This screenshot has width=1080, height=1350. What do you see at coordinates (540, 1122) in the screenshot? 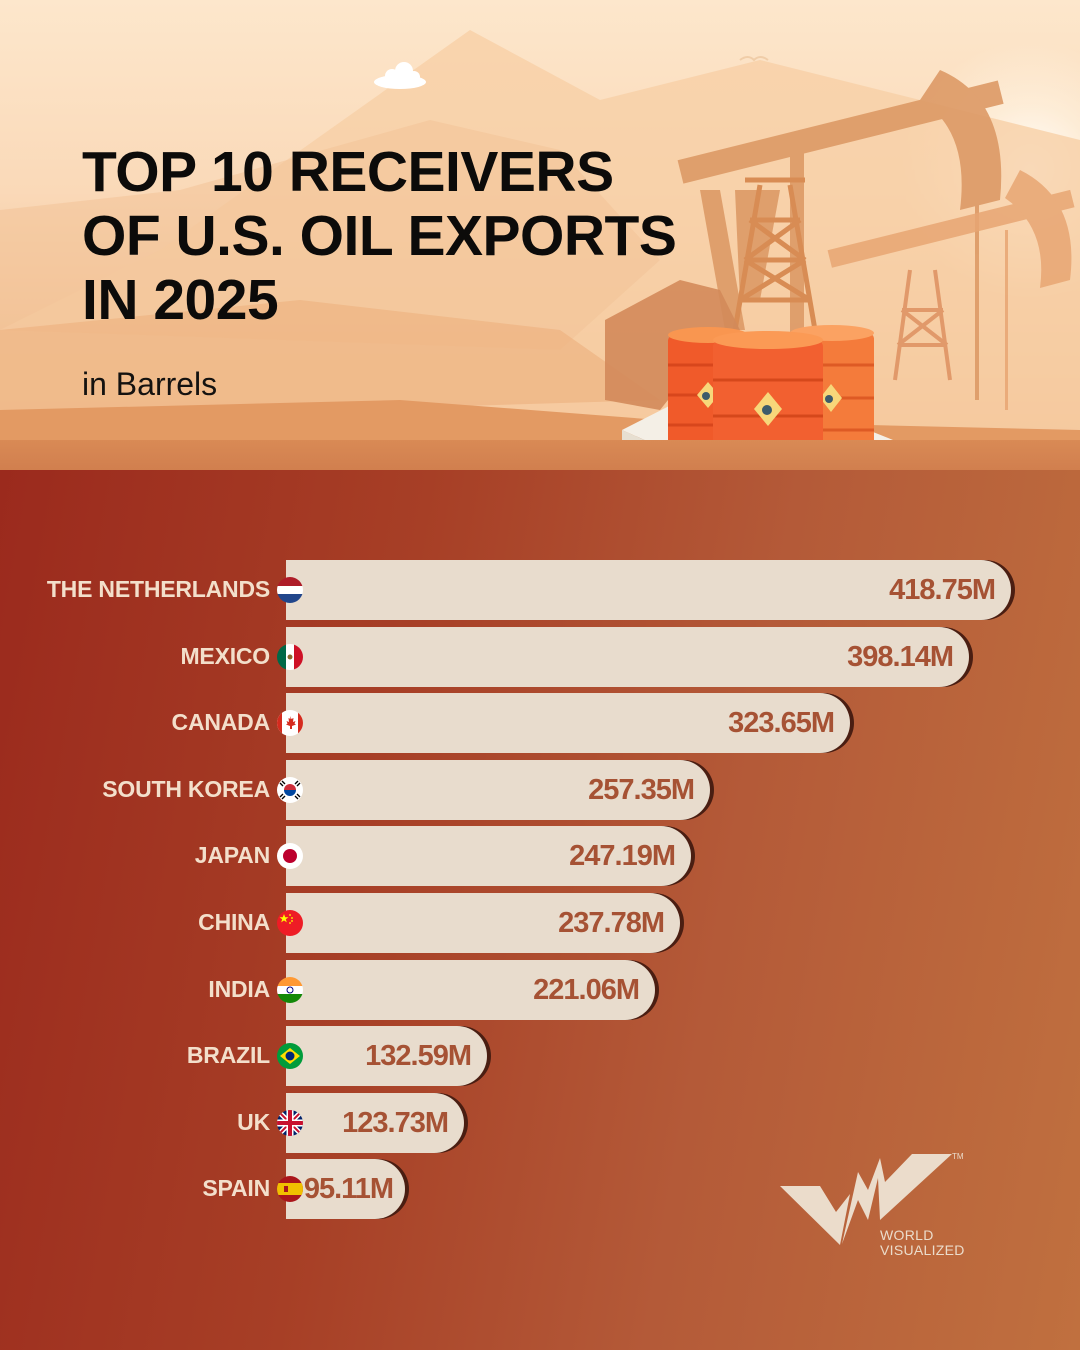
I see `bar-row-uk: UK 123.73M` at bounding box center [540, 1122].